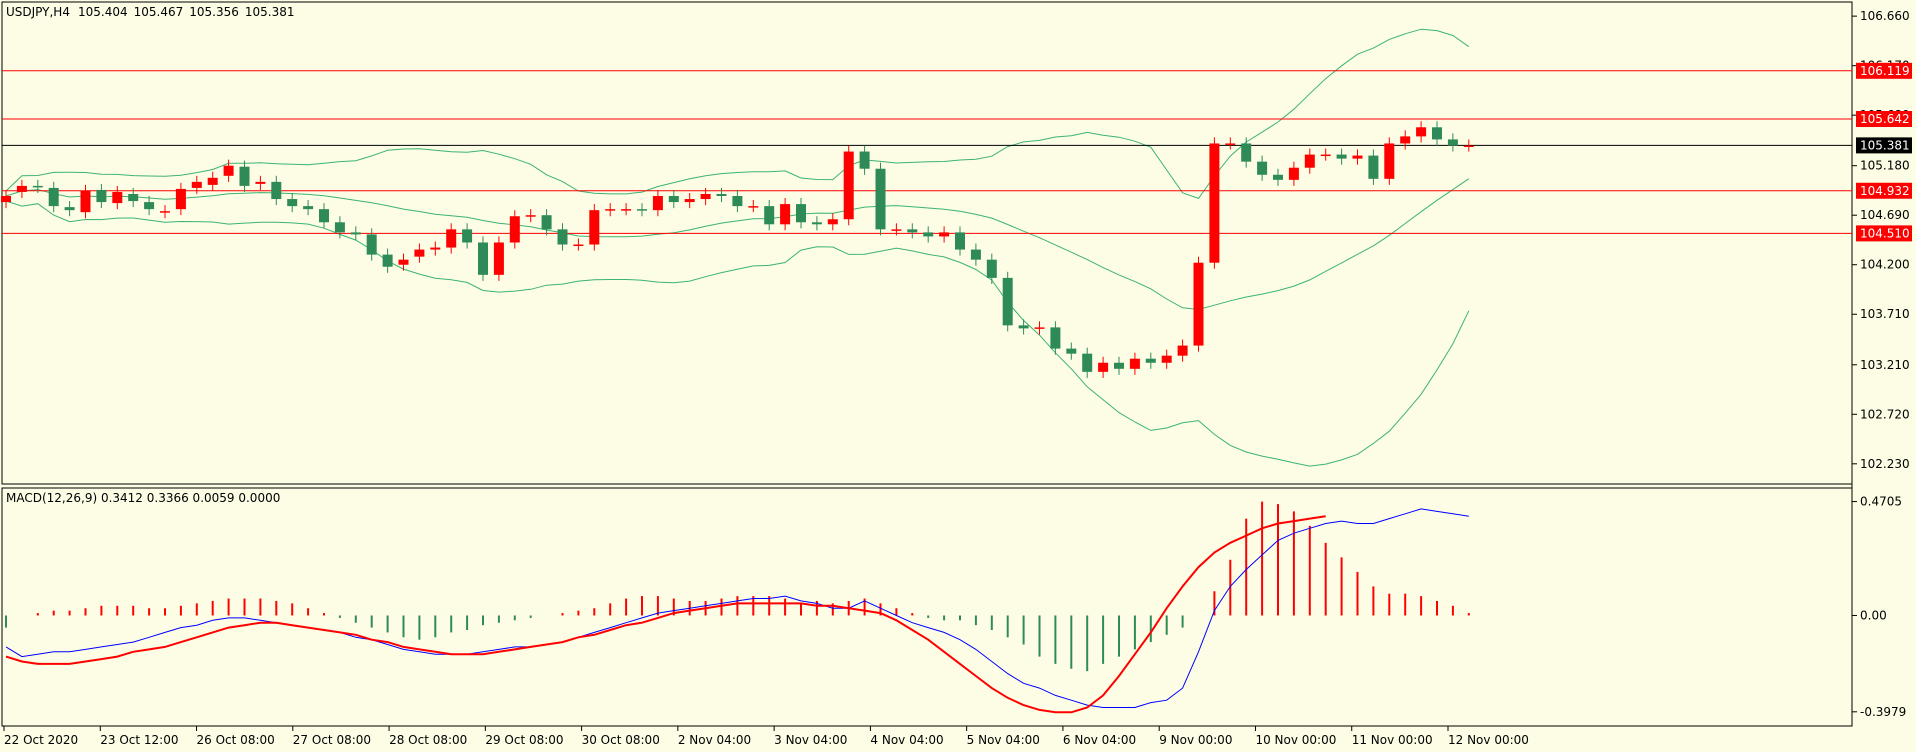 The image size is (1916, 752). I want to click on time-label: 6 Nov 04:00, so click(1099, 740).